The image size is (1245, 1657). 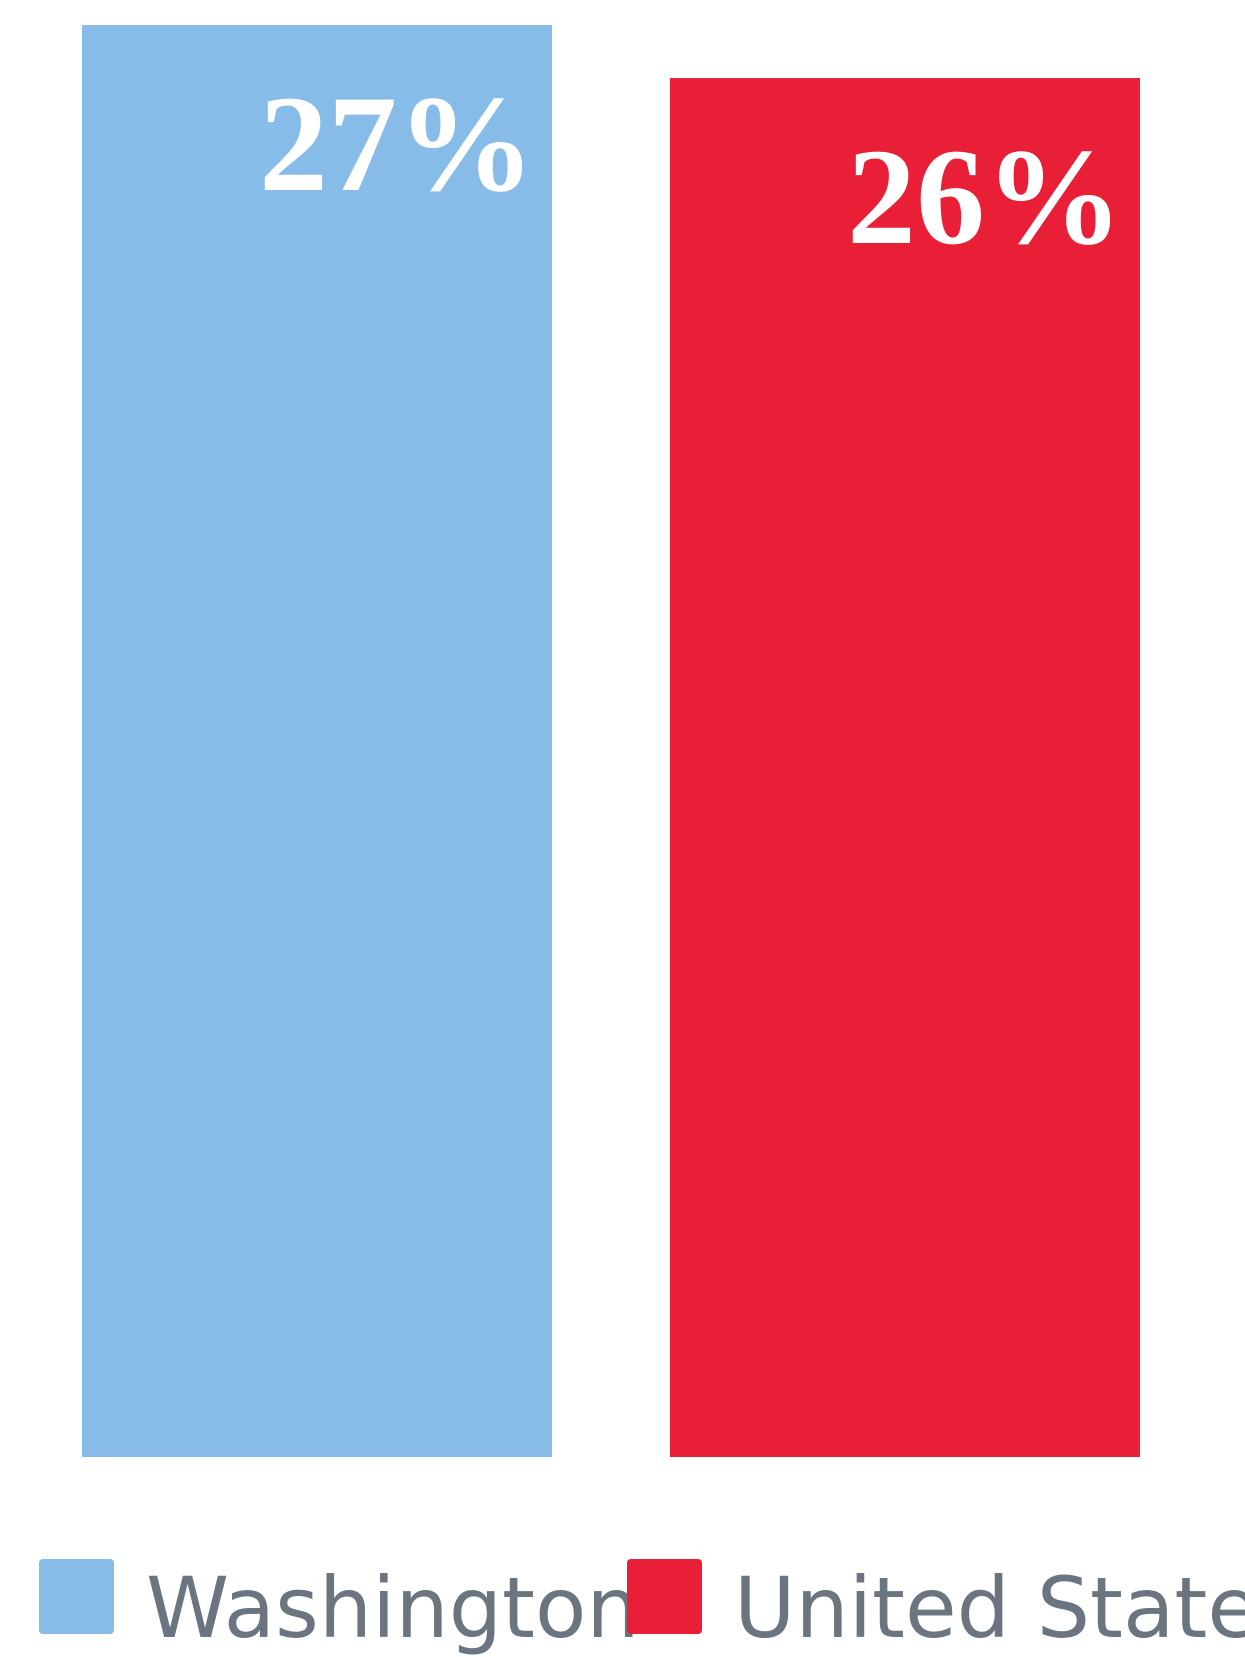 I want to click on value-label: 27%, so click(x=397, y=143).